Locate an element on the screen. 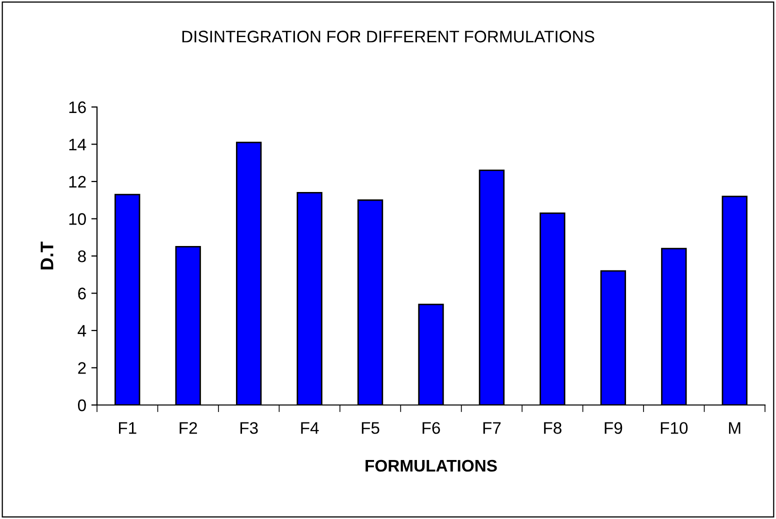 Image resolution: width=776 pixels, height=519 pixels. y-axis-title: D.T is located at coordinates (47, 256).